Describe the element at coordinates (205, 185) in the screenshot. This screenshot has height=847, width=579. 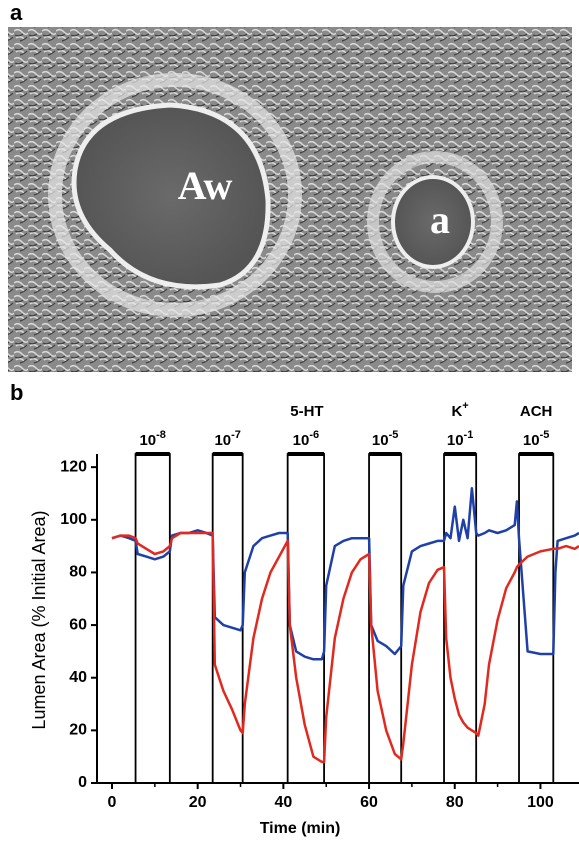
I see `region-label: Aw` at that location.